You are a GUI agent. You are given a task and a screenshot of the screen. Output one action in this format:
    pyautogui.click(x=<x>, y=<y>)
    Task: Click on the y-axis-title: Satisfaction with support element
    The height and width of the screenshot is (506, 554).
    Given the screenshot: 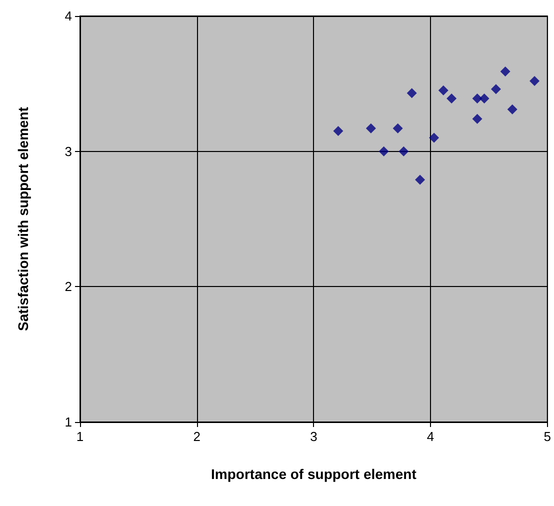 What is the action you would take?
    pyautogui.click(x=23, y=219)
    